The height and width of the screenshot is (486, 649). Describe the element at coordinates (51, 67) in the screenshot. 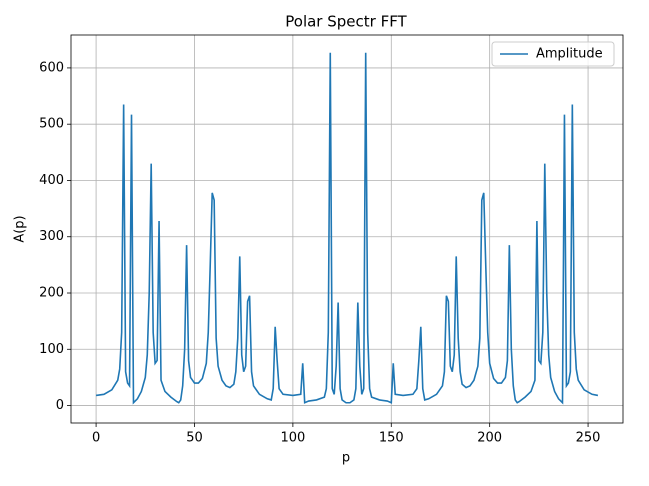

I see `y-tick-label: 600` at that location.